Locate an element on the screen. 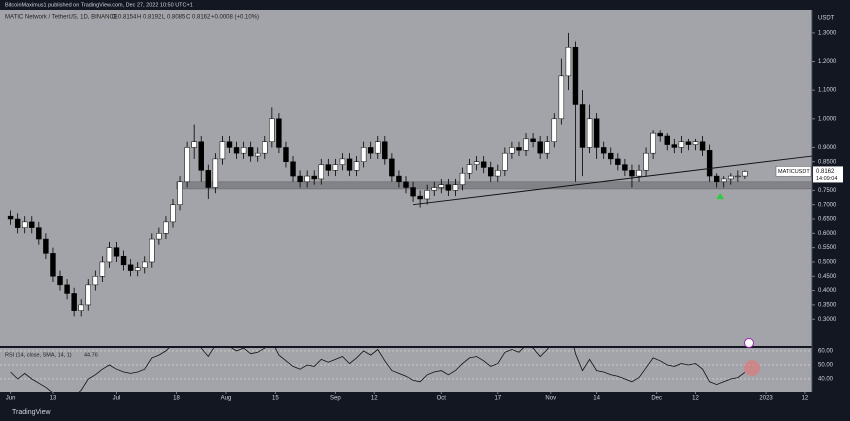 The height and width of the screenshot is (421, 850). last-price-symbol-box is located at coordinates (793, 171).